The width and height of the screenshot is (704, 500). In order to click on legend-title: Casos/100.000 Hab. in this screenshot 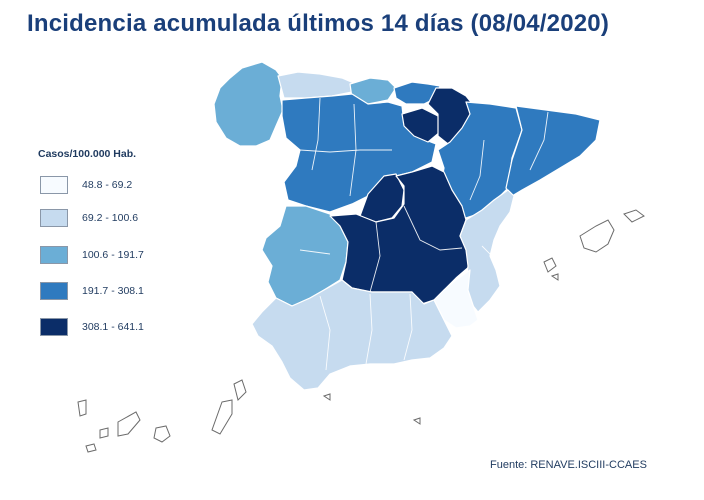, I will do `click(87, 154)`.